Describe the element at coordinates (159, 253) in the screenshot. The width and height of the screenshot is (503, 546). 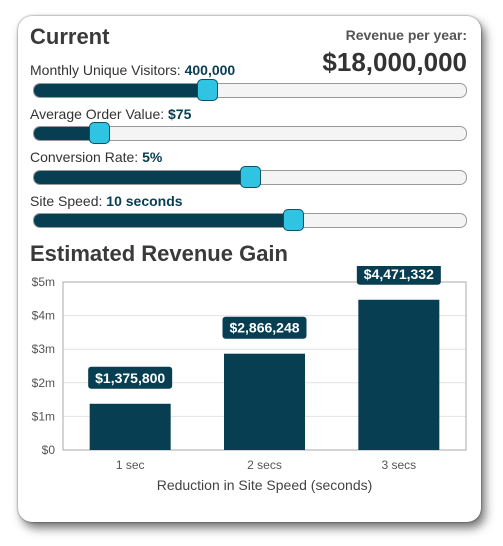
I see `estimated-revenue-gain-title: Estimated Revenue Gain` at that location.